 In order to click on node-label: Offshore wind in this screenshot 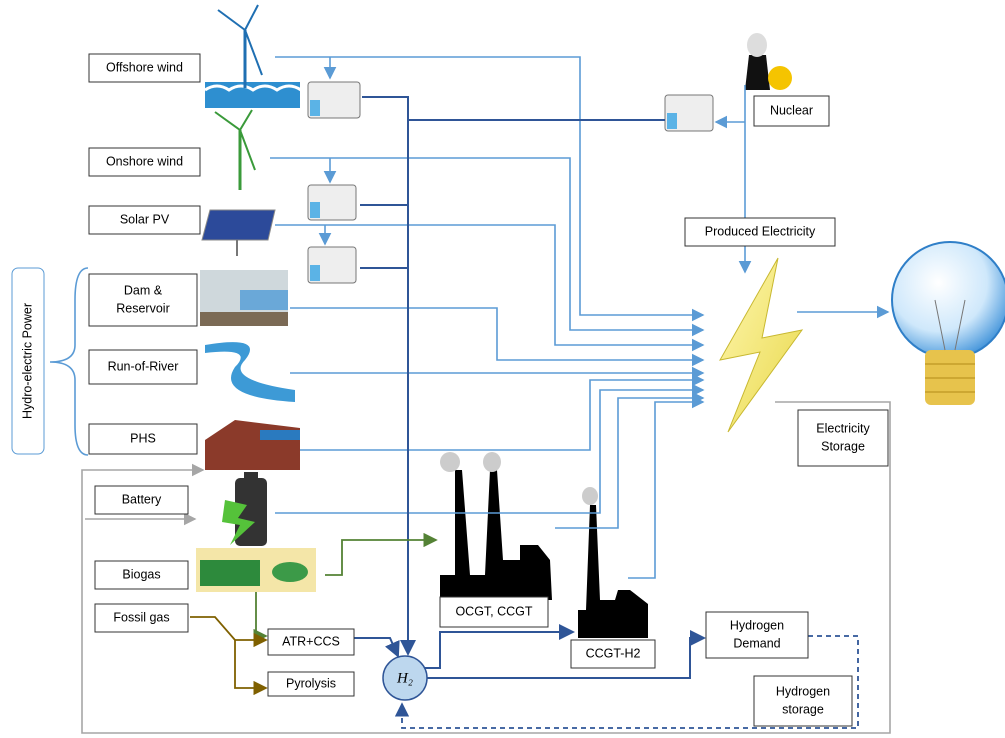, I will do `click(144, 67)`.